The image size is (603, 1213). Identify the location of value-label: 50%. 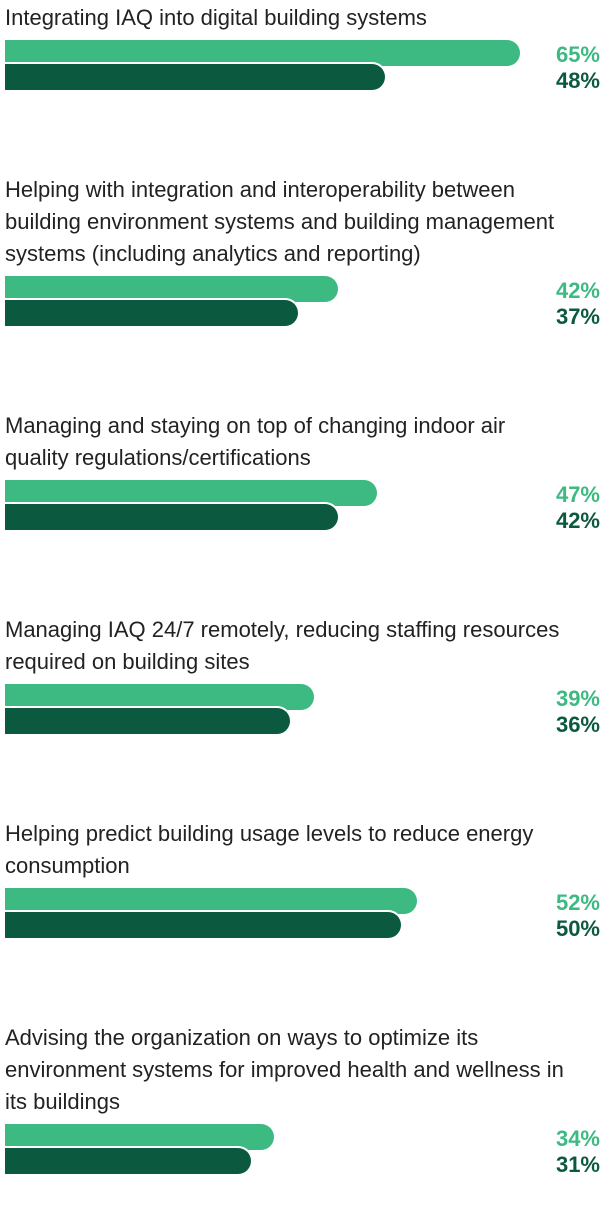
(577, 928).